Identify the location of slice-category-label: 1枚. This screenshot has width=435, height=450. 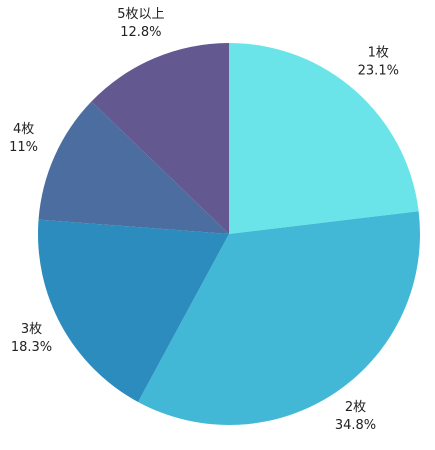
(378, 53).